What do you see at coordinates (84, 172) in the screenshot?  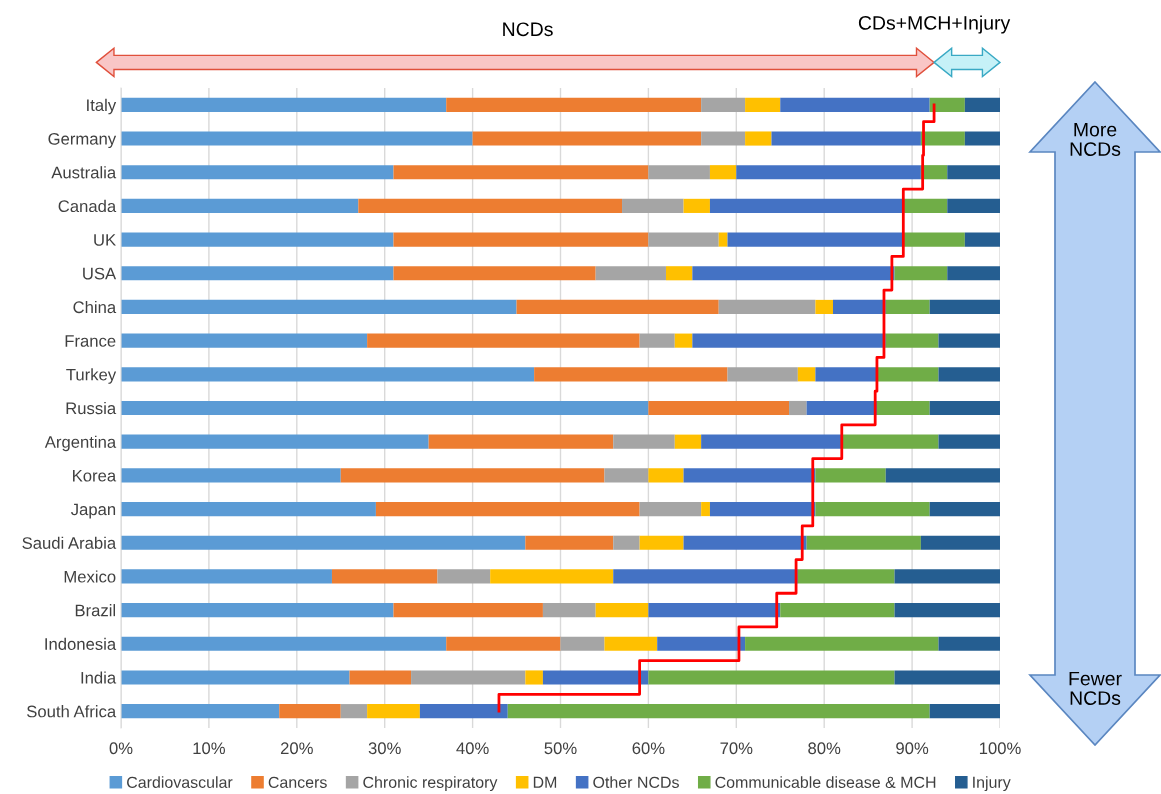 I see `y-tick-label: Australia` at bounding box center [84, 172].